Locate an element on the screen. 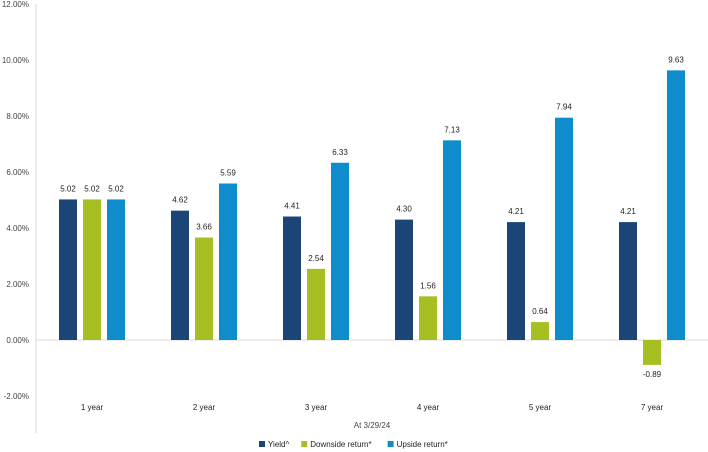 Image resolution: width=708 pixels, height=452 pixels. bar-yield-3-year is located at coordinates (292, 278).